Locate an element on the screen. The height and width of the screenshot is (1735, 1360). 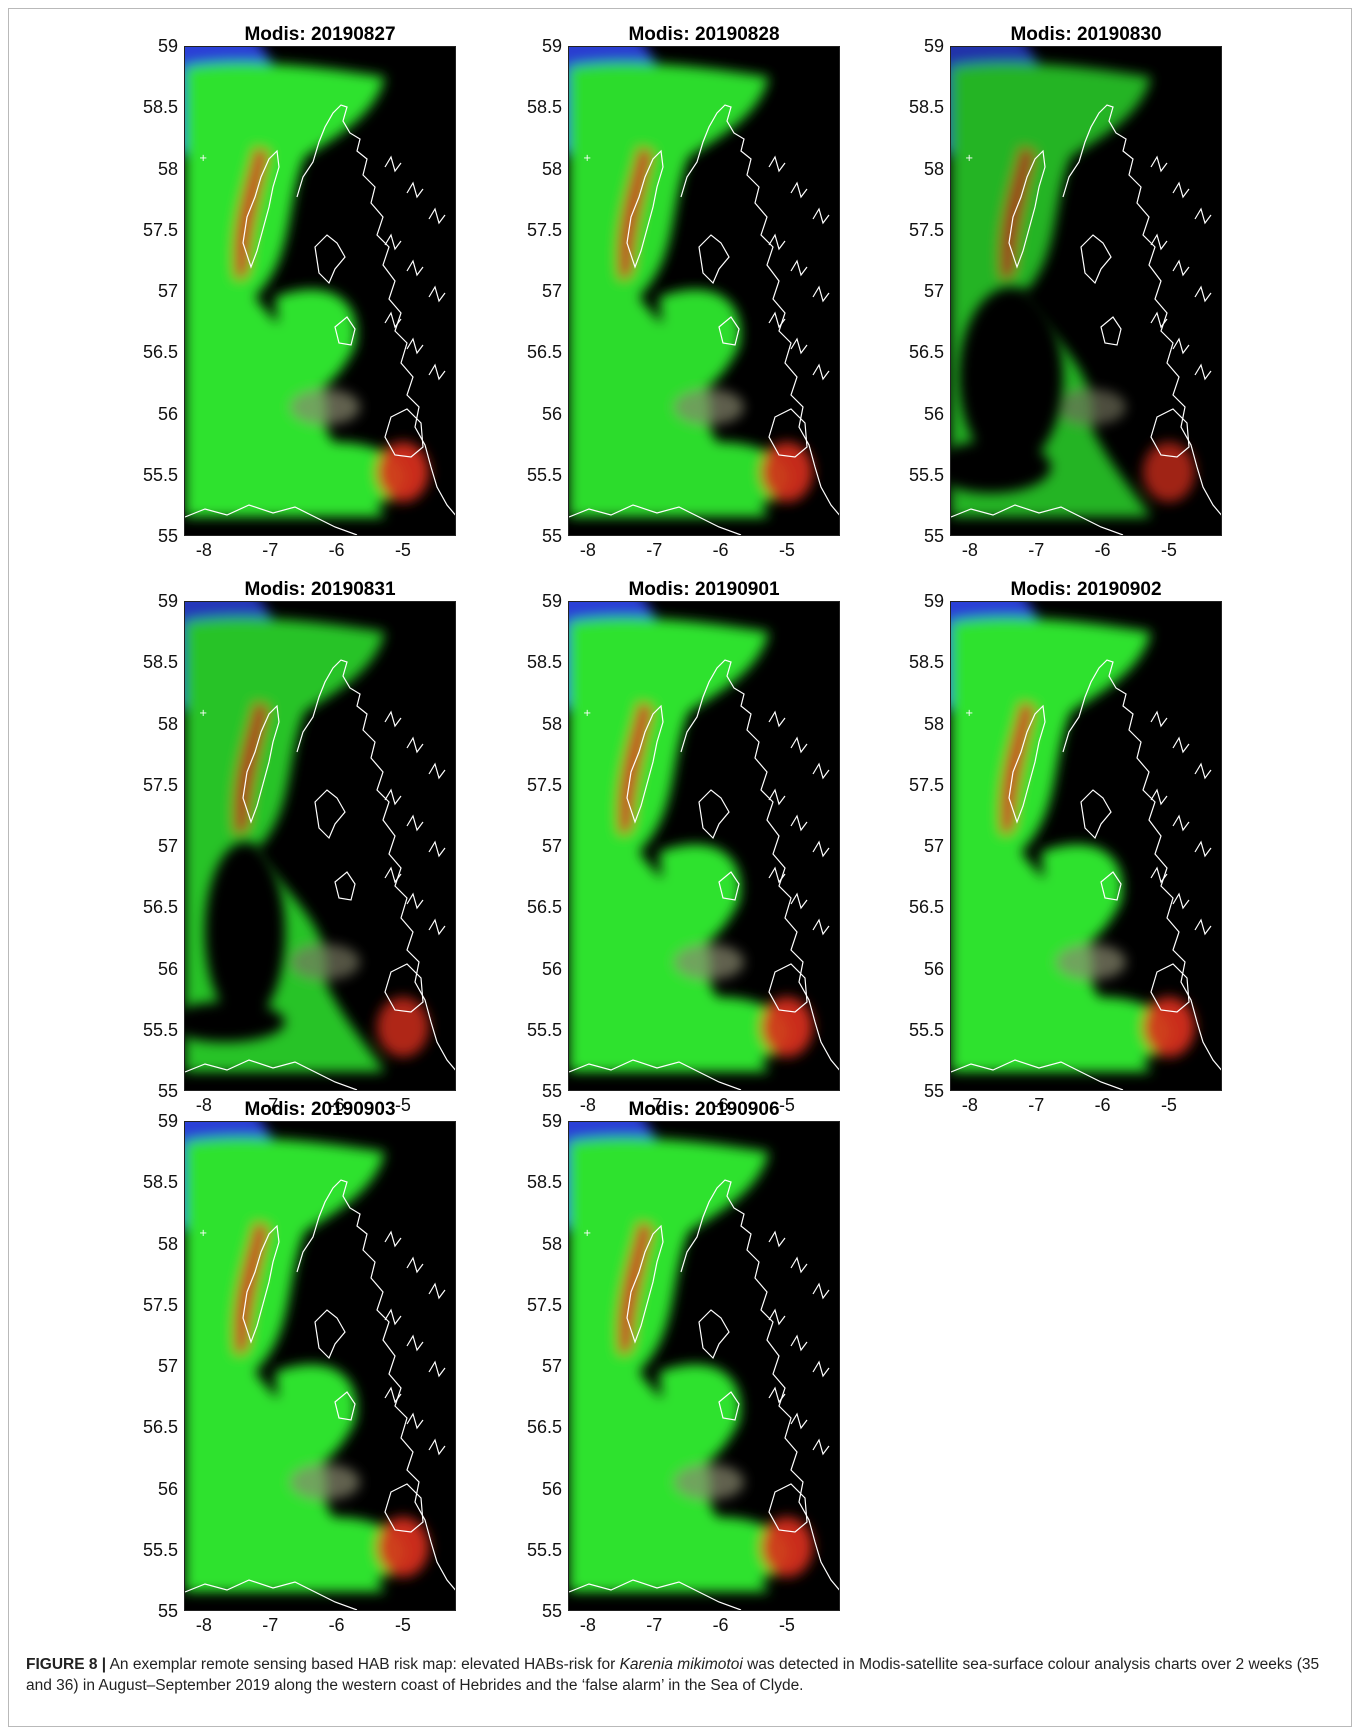
panel-title: Modis: 20190902 is located at coordinates (1086, 589).